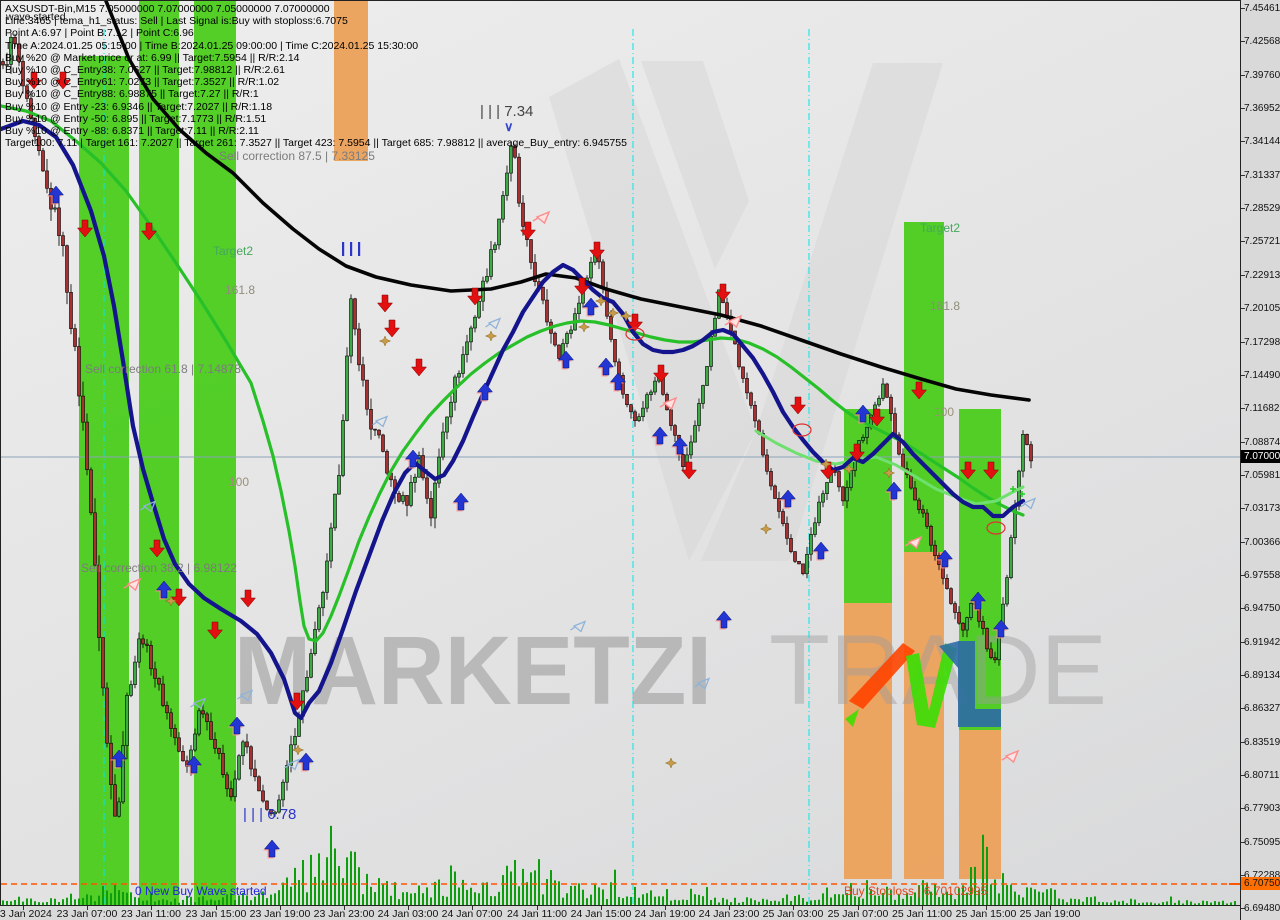 This screenshot has width=1280, height=920. Describe the element at coordinates (1262, 542) in the screenshot. I see `price-axis-label: 7.00366` at that location.